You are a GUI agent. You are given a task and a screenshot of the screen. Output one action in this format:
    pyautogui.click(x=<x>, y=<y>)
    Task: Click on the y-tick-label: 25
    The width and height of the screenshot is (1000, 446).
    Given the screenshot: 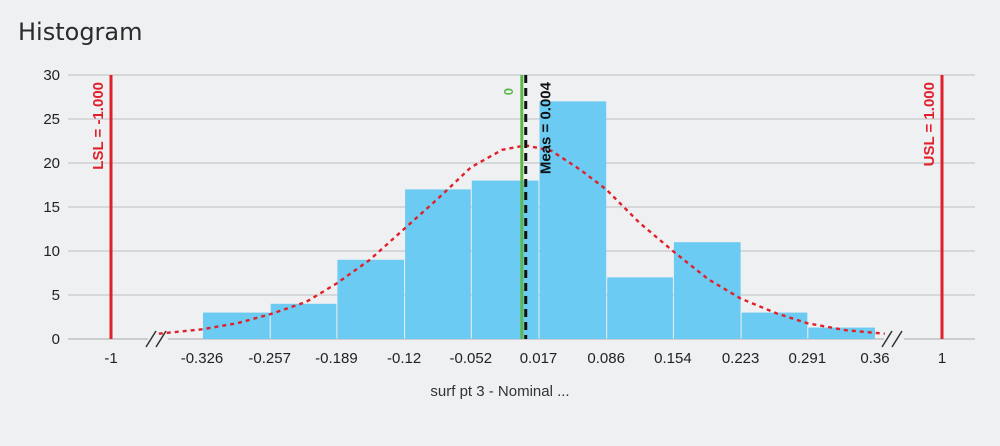 What is the action you would take?
    pyautogui.click(x=51, y=119)
    